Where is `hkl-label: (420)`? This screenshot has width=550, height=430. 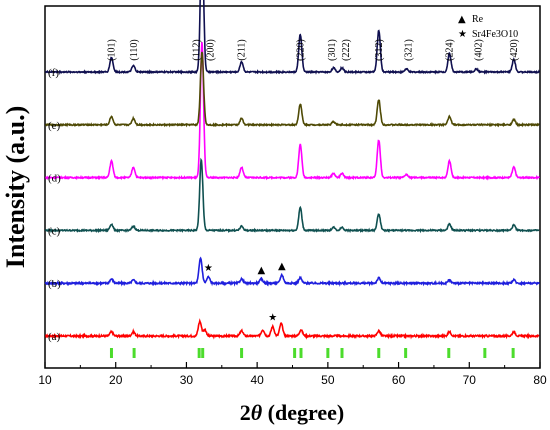 hkl-label: (420) is located at coordinates (514, 50).